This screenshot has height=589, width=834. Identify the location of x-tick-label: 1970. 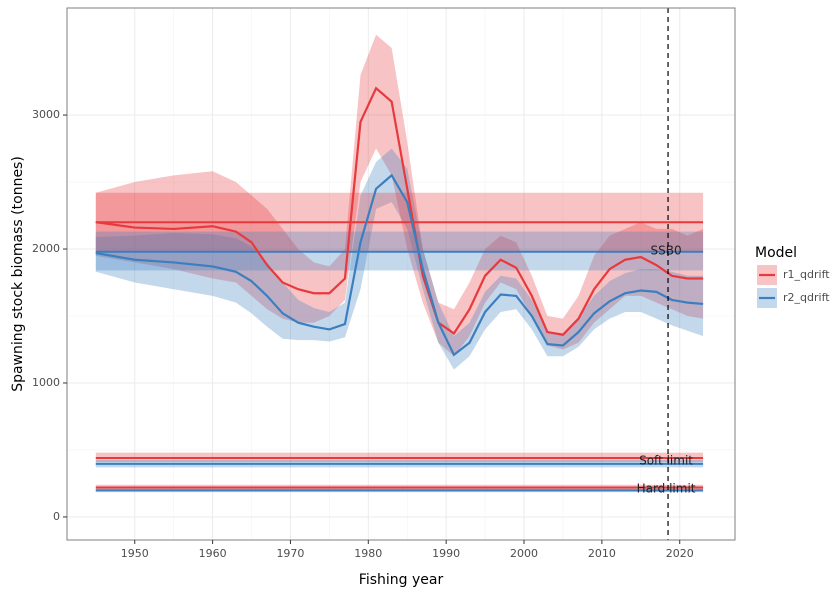
(290, 553).